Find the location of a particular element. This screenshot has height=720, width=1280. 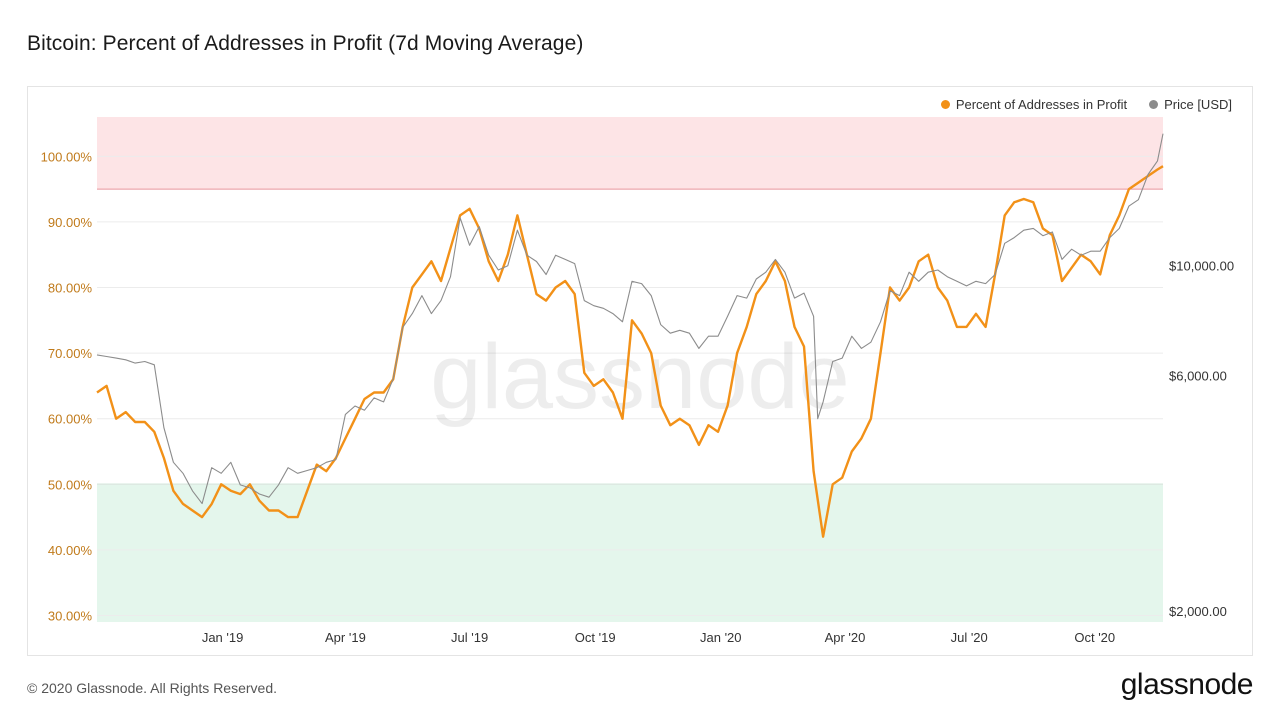

x-tick-5: Apr '20 is located at coordinates (845, 637).